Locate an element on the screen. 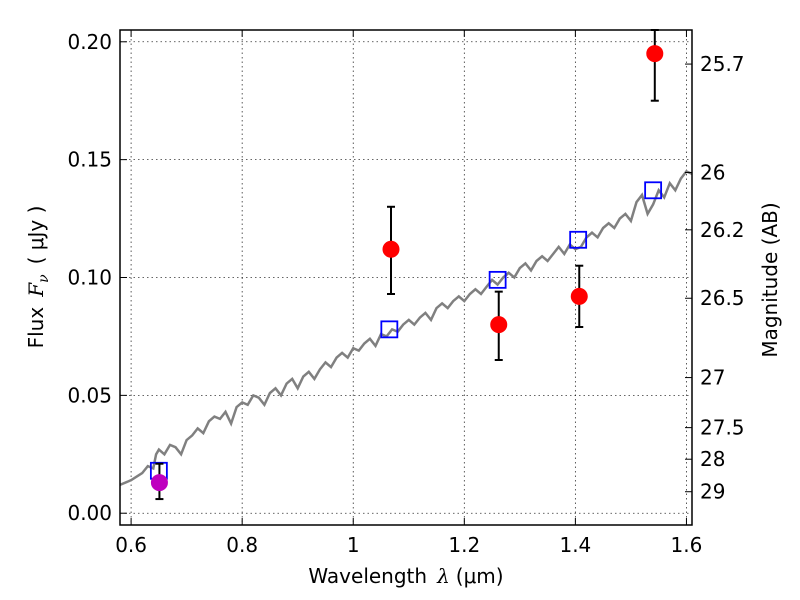 Image resolution: width=800 pixels, height=600 pixels. y2-axis-label: Magnitude (AB) is located at coordinates (770, 279).